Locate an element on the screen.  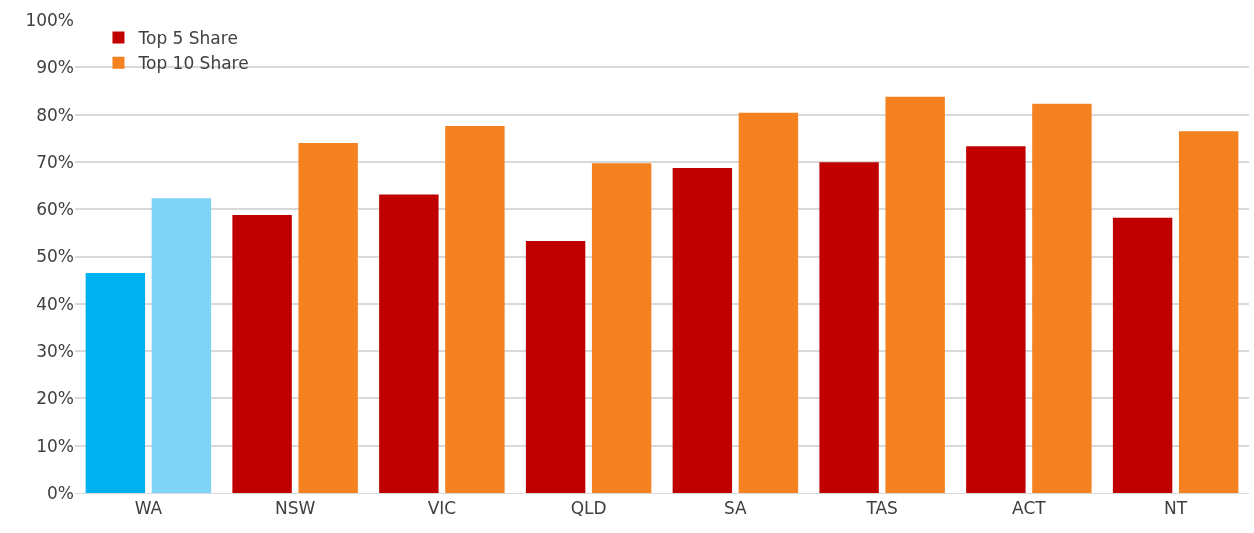
x-tick-label: NT is located at coordinates (1176, 508).